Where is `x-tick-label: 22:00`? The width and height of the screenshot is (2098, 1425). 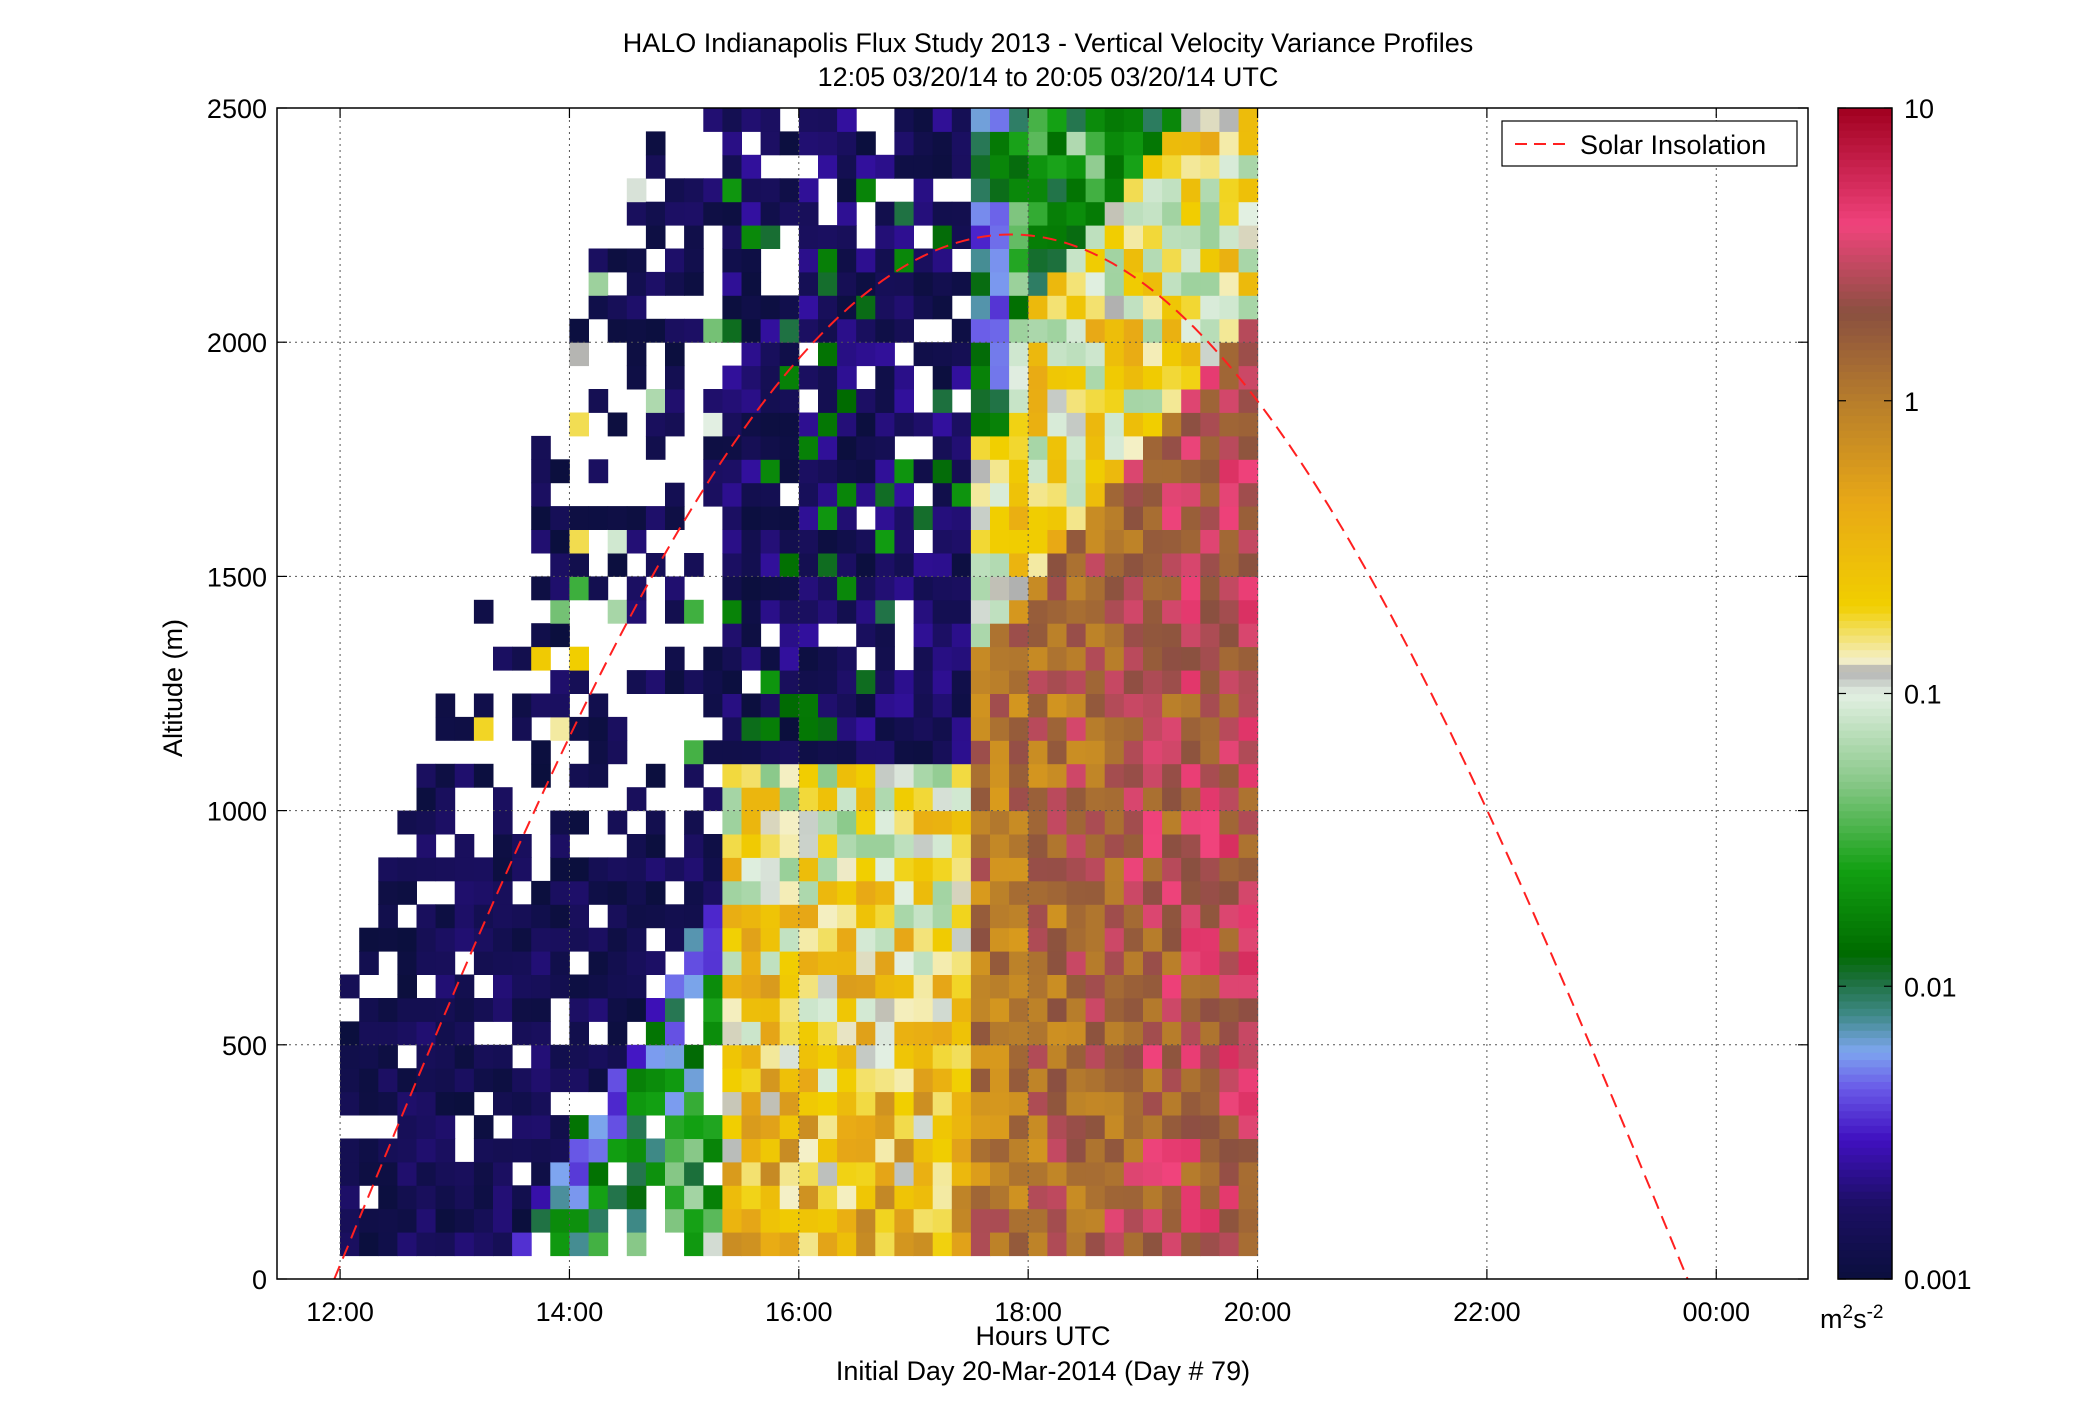
x-tick-label: 22:00 is located at coordinates (1487, 1312).